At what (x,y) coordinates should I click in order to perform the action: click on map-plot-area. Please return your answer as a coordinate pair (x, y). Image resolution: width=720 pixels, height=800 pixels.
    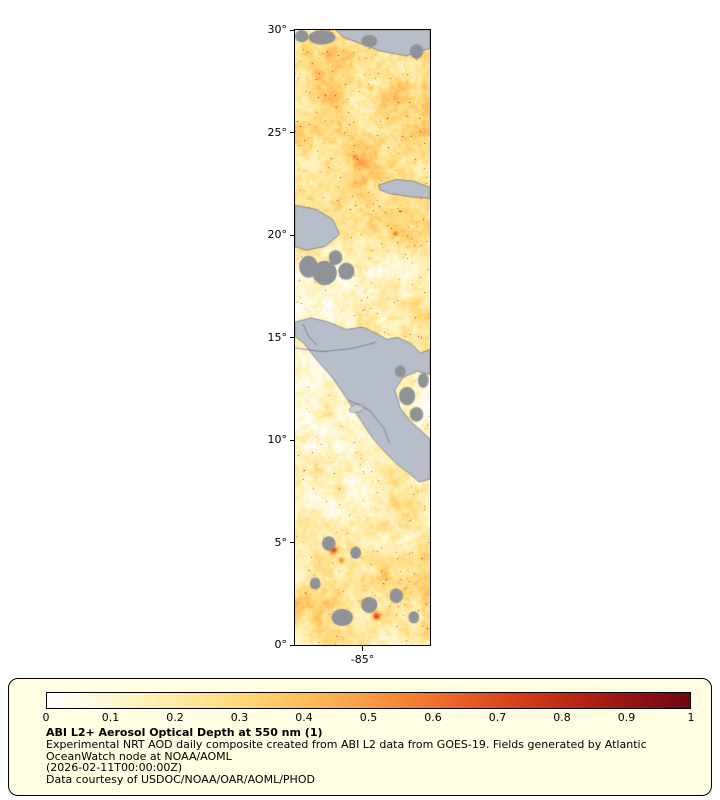
    Looking at the image, I should click on (362, 337).